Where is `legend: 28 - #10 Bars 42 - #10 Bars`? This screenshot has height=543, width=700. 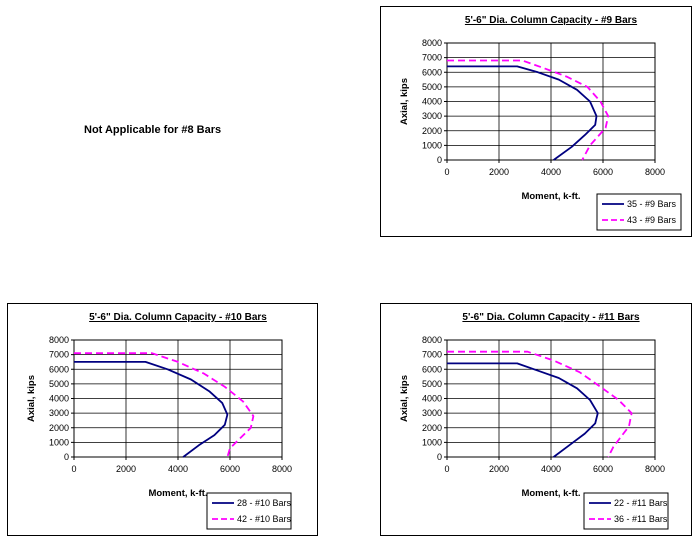 legend: 28 - #10 Bars 42 - #10 Bars is located at coordinates (249, 511).